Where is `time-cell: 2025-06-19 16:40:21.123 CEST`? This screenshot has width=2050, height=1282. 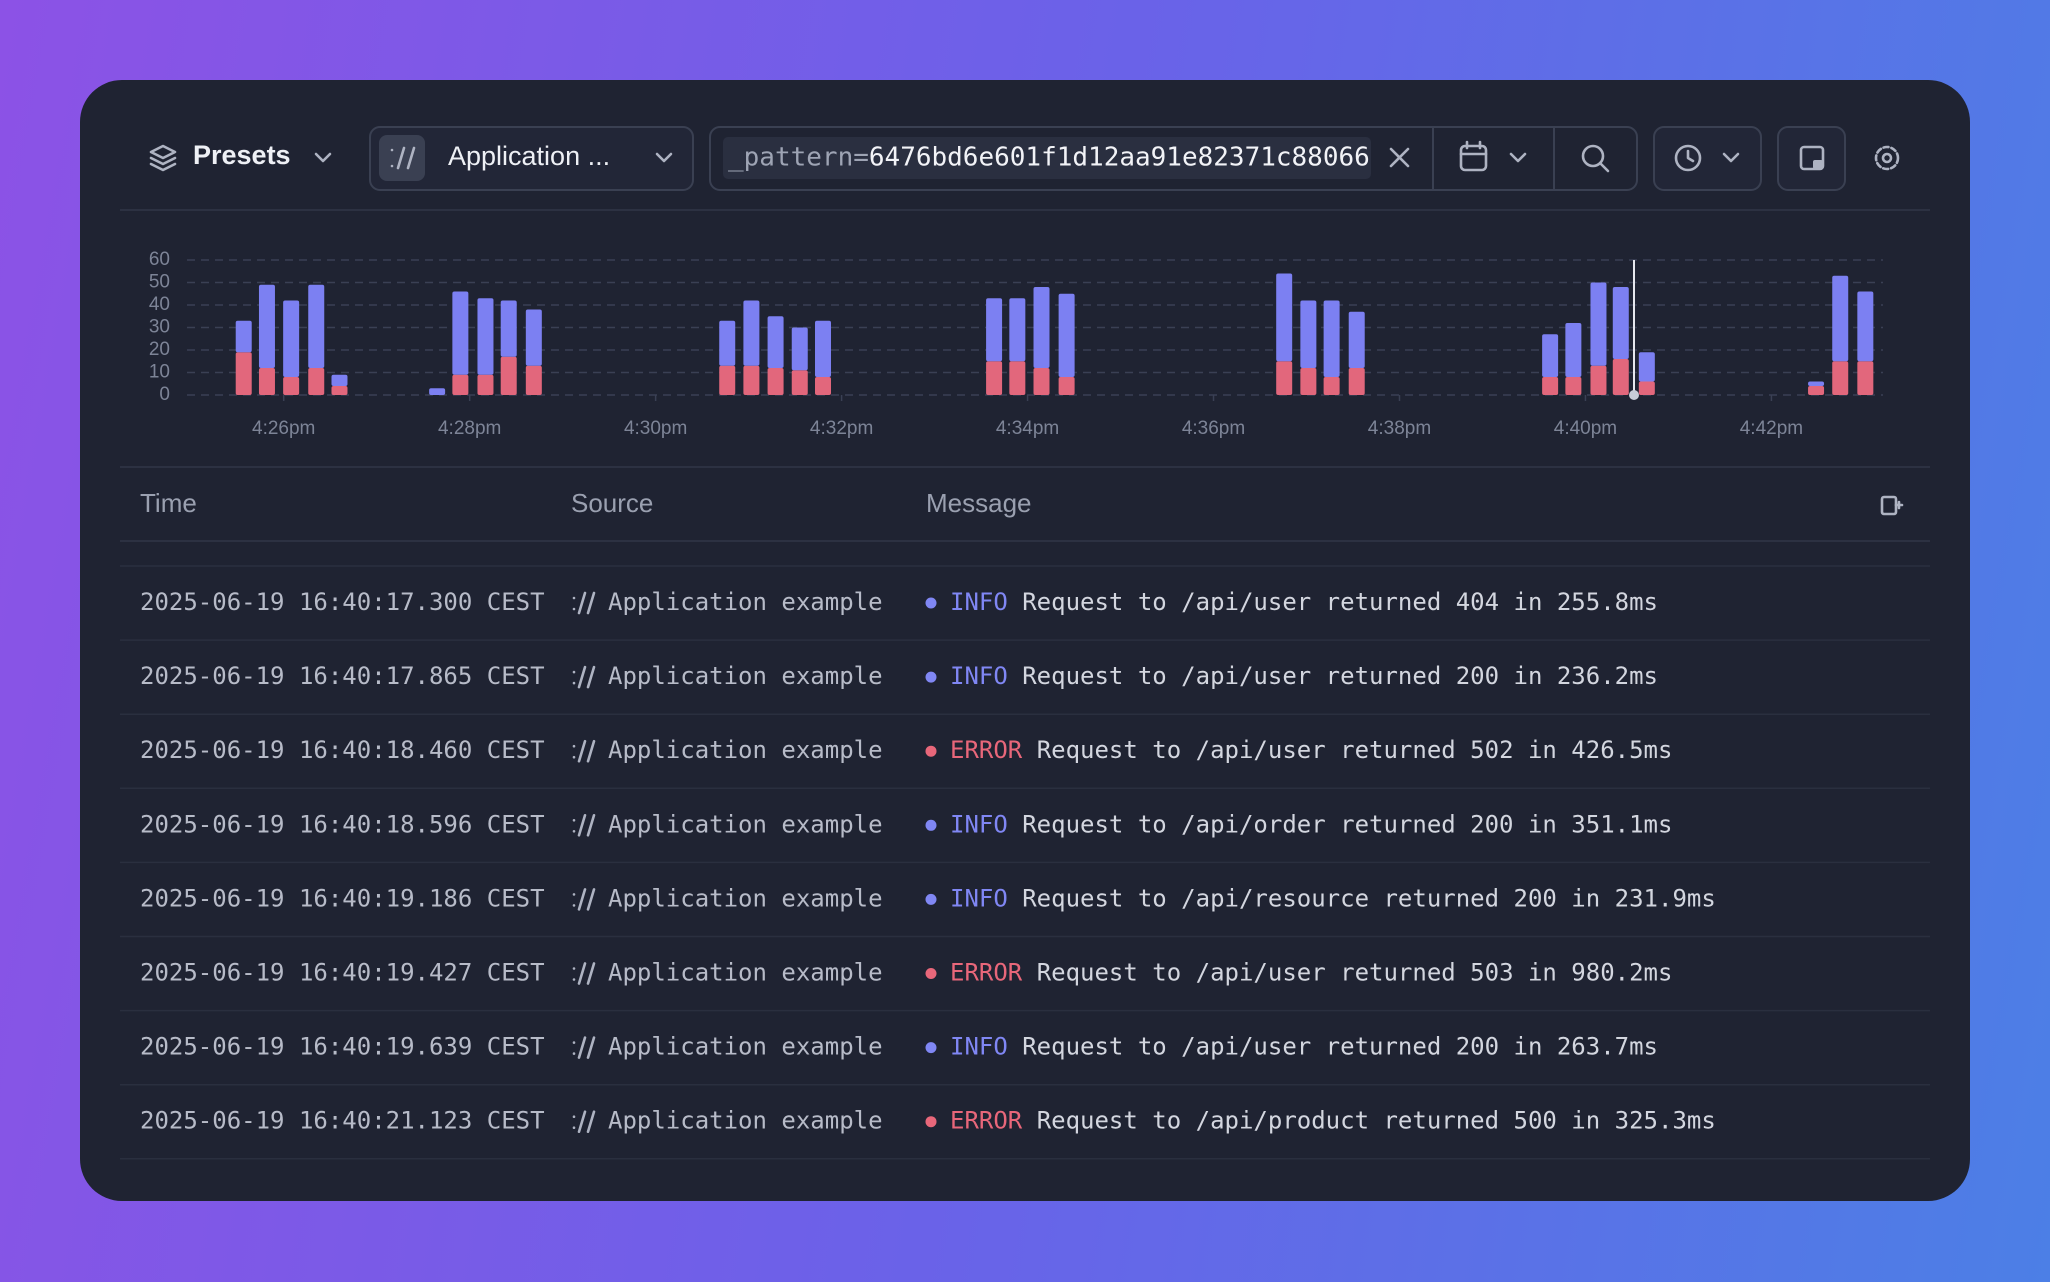 time-cell: 2025-06-19 16:40:21.123 CEST is located at coordinates (342, 1121).